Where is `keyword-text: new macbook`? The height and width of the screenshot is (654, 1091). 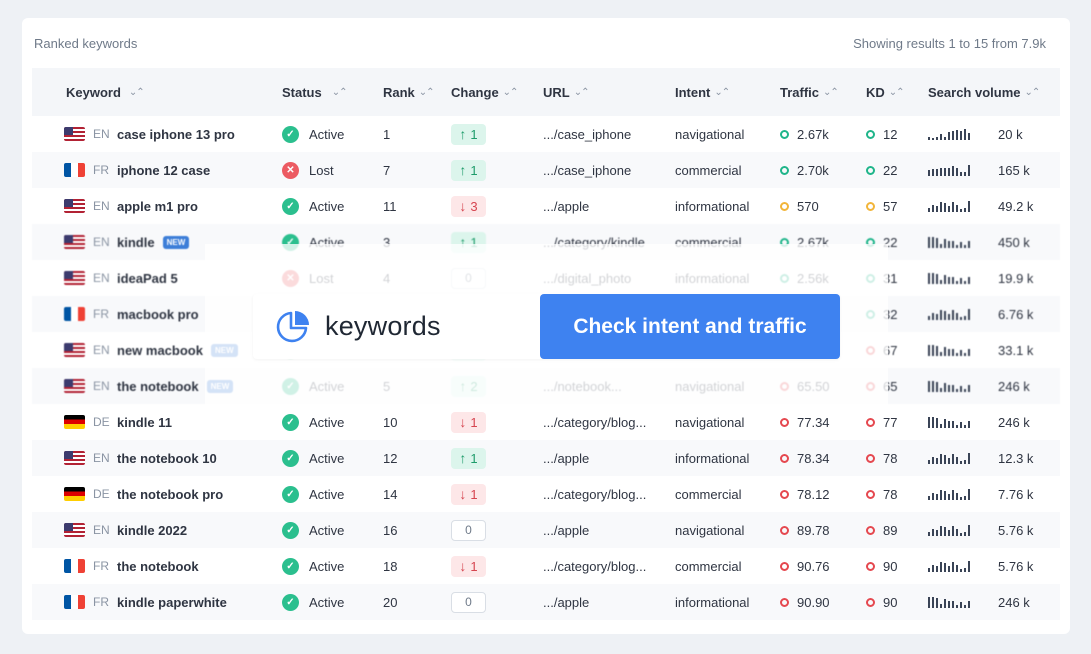 keyword-text: new macbook is located at coordinates (160, 350).